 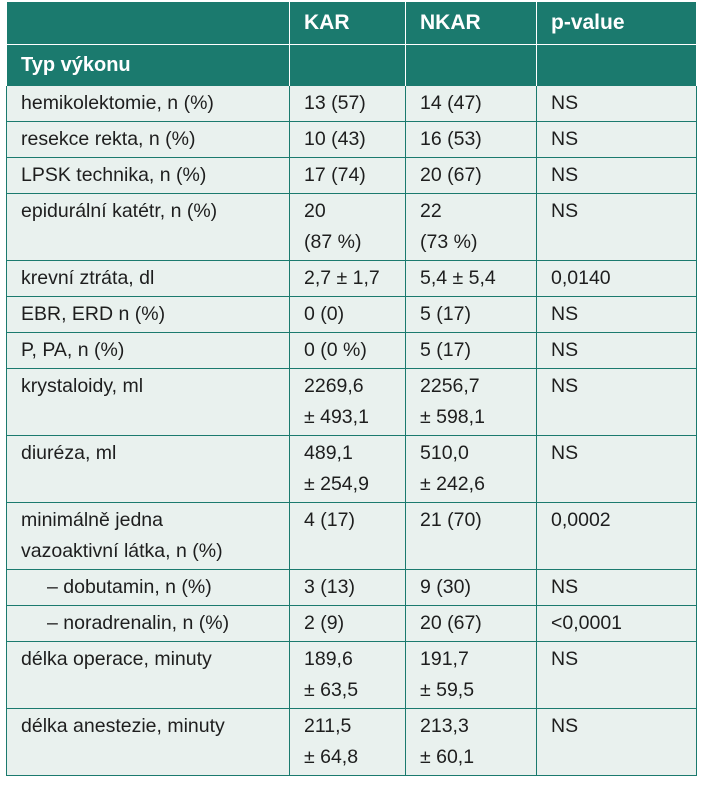 What do you see at coordinates (616, 536) in the screenshot?
I see `p-value-cell: 0,0002` at bounding box center [616, 536].